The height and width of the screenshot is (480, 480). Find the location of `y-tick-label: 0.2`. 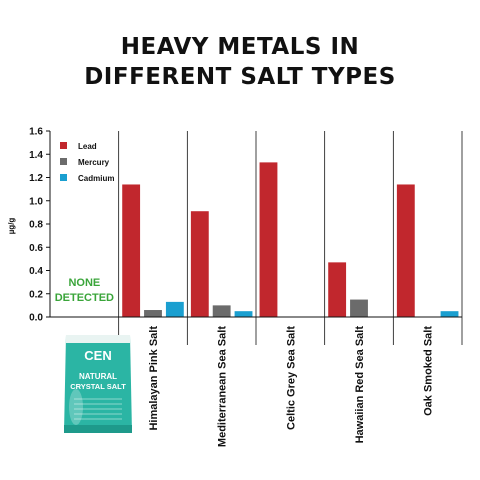

y-tick-label: 0.2 is located at coordinates (36, 294).